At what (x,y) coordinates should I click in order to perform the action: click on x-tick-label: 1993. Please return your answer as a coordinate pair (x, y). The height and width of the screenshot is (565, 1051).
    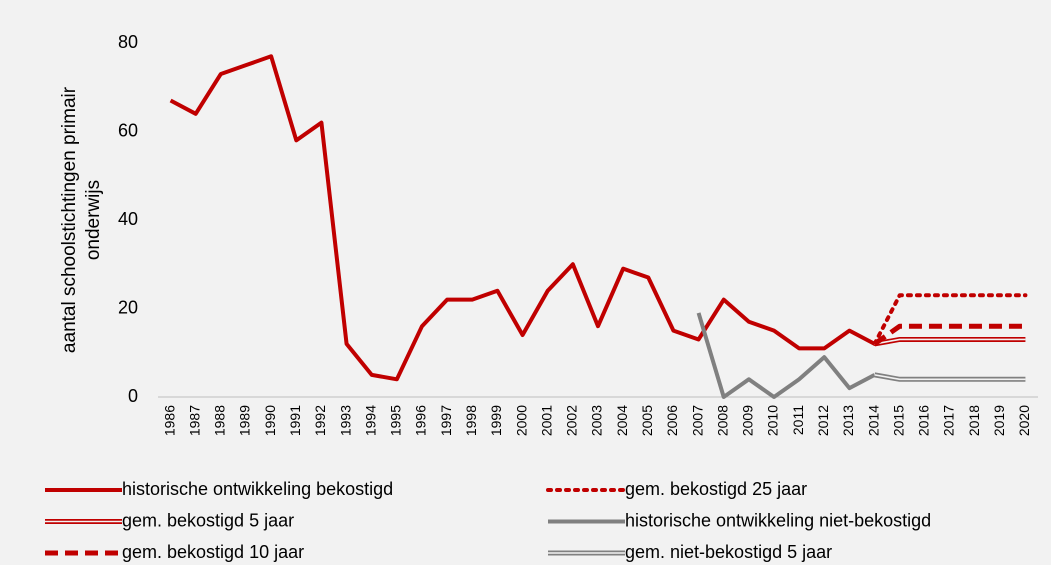
    Looking at the image, I should click on (345, 420).